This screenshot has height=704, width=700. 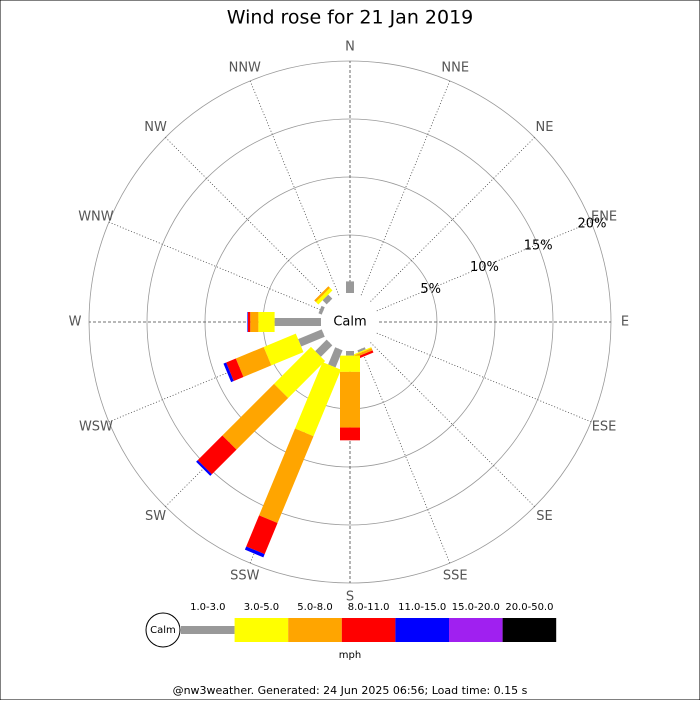 What do you see at coordinates (430, 289) in the screenshot?
I see `ring-label: 5%` at bounding box center [430, 289].